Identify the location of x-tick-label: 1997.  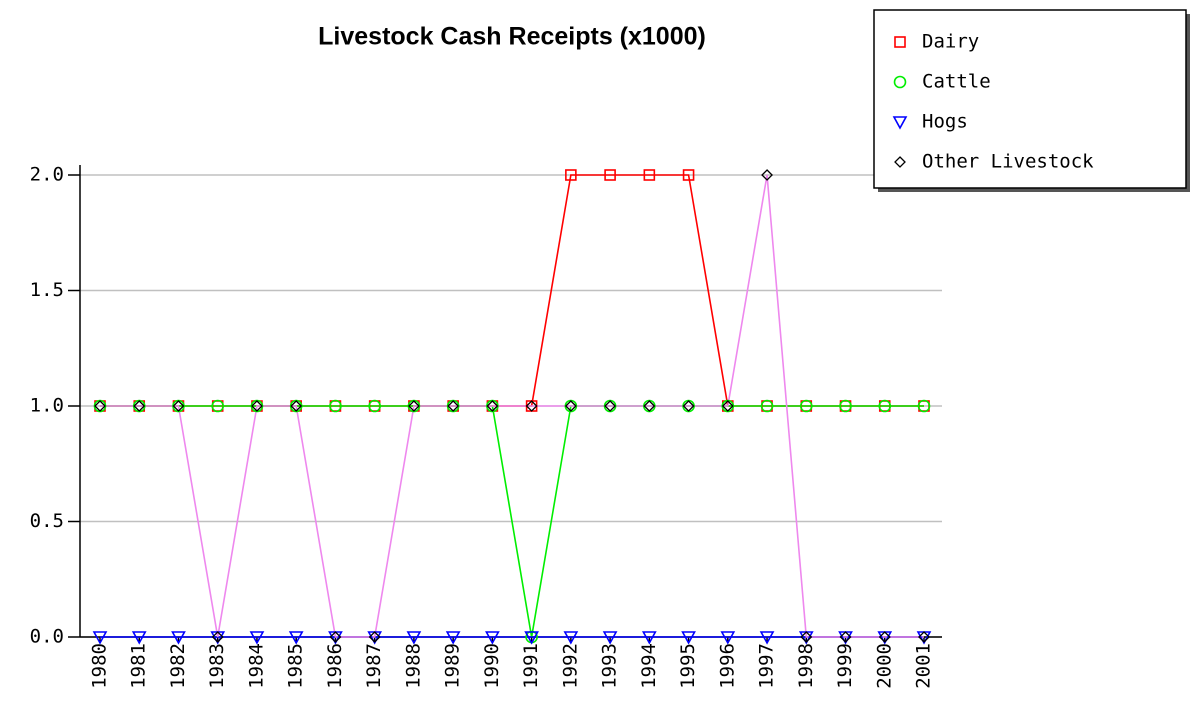
(767, 666).